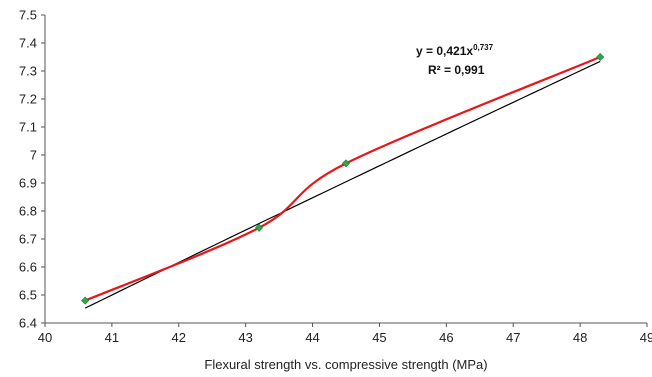 The image size is (652, 377). Describe the element at coordinates (345, 334) in the screenshot. I see `x-axis-ticks: 40 41 42 43 44 45 46 47 48 49` at that location.